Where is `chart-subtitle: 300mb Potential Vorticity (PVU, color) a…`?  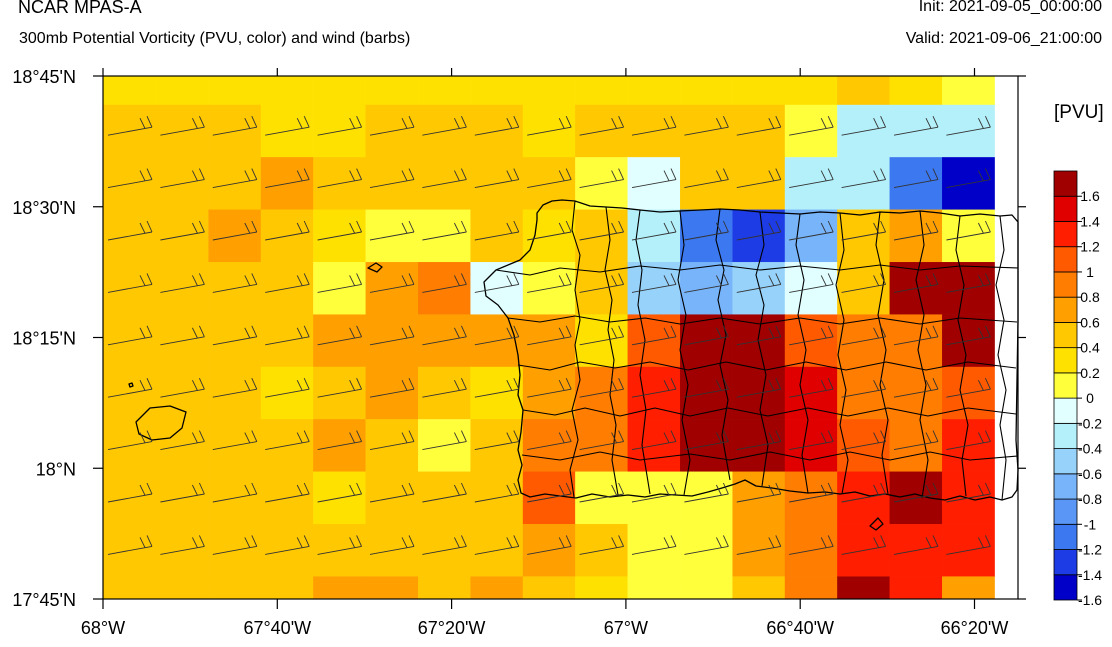 chart-subtitle: 300mb Potential Vorticity (PVU, color) a… is located at coordinates (215, 38).